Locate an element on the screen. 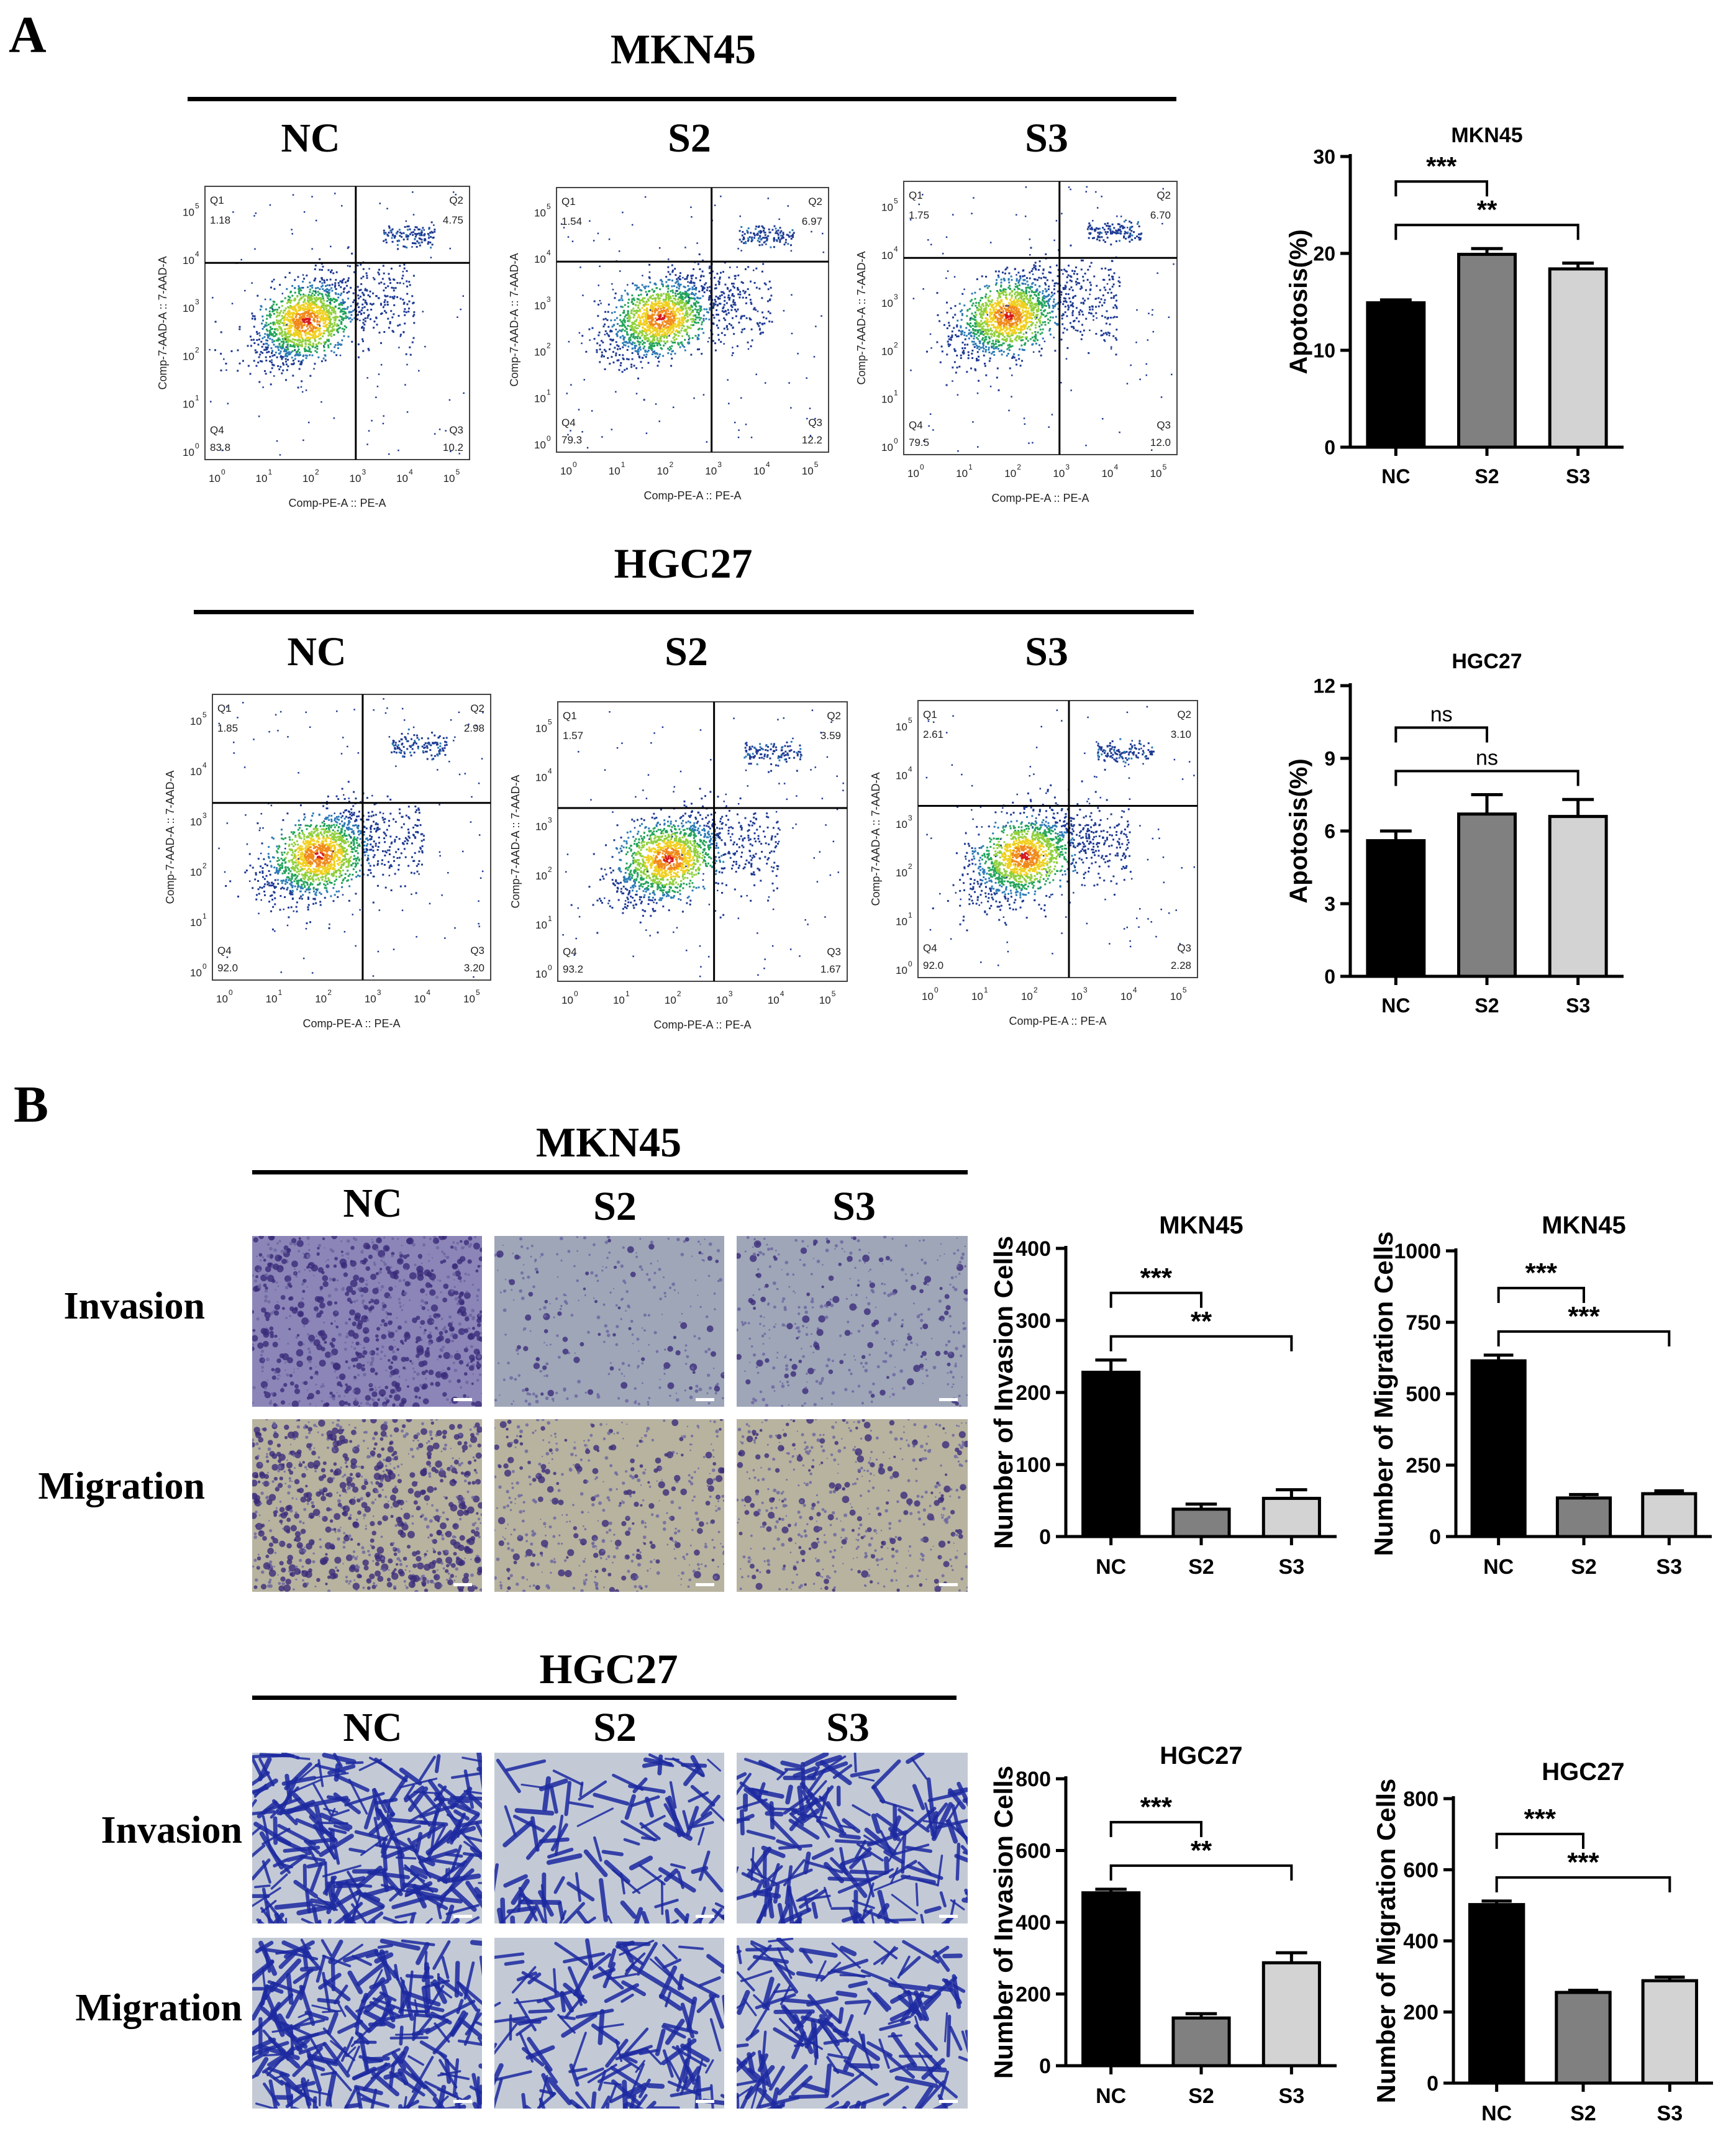  y-tick-label: 10 is located at coordinates (540, 213).